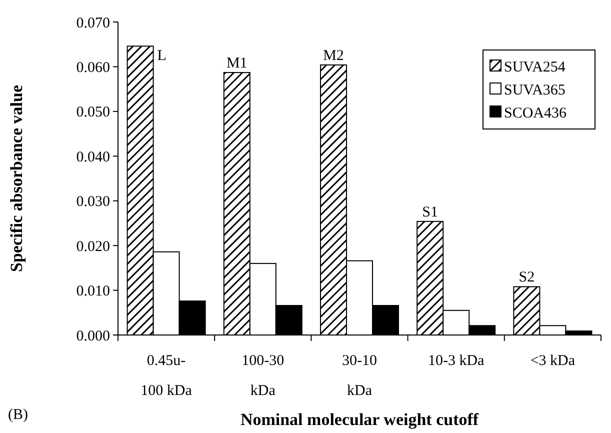 The width and height of the screenshot is (611, 433). Describe the element at coordinates (16, 178) in the screenshot. I see `y-axis-title: Specific absorbance value` at that location.